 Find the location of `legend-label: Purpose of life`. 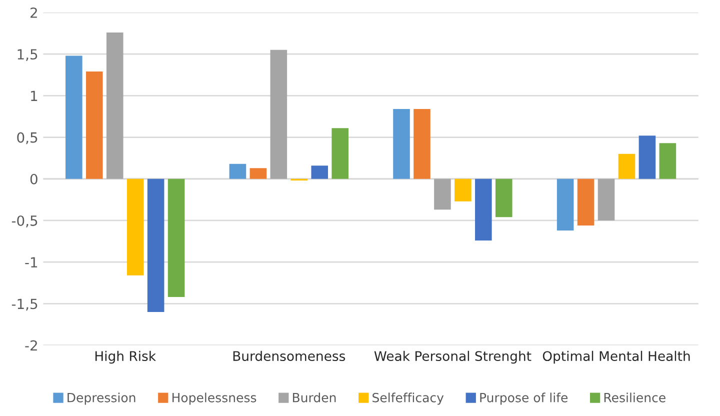

legend-label: Purpose of life is located at coordinates (524, 398).